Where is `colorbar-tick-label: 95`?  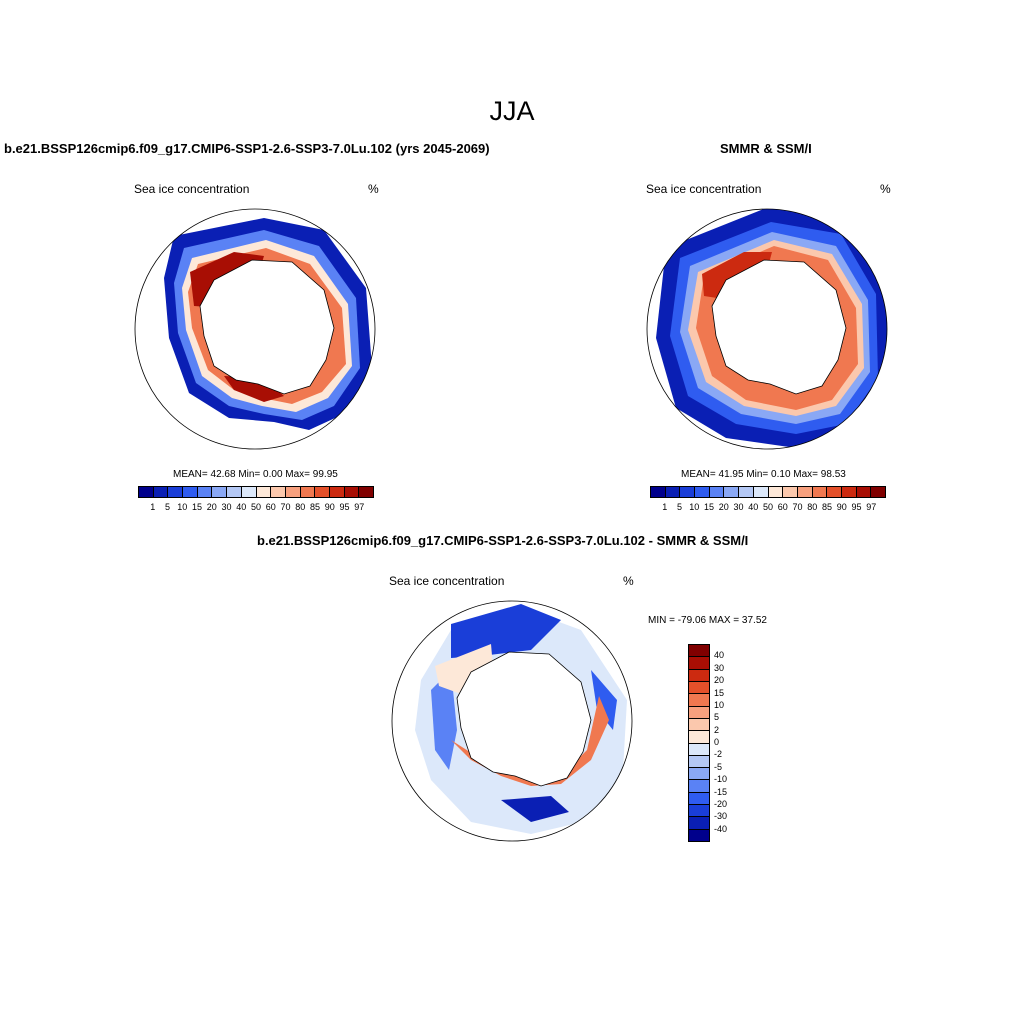 colorbar-tick-label: 95 is located at coordinates (344, 507).